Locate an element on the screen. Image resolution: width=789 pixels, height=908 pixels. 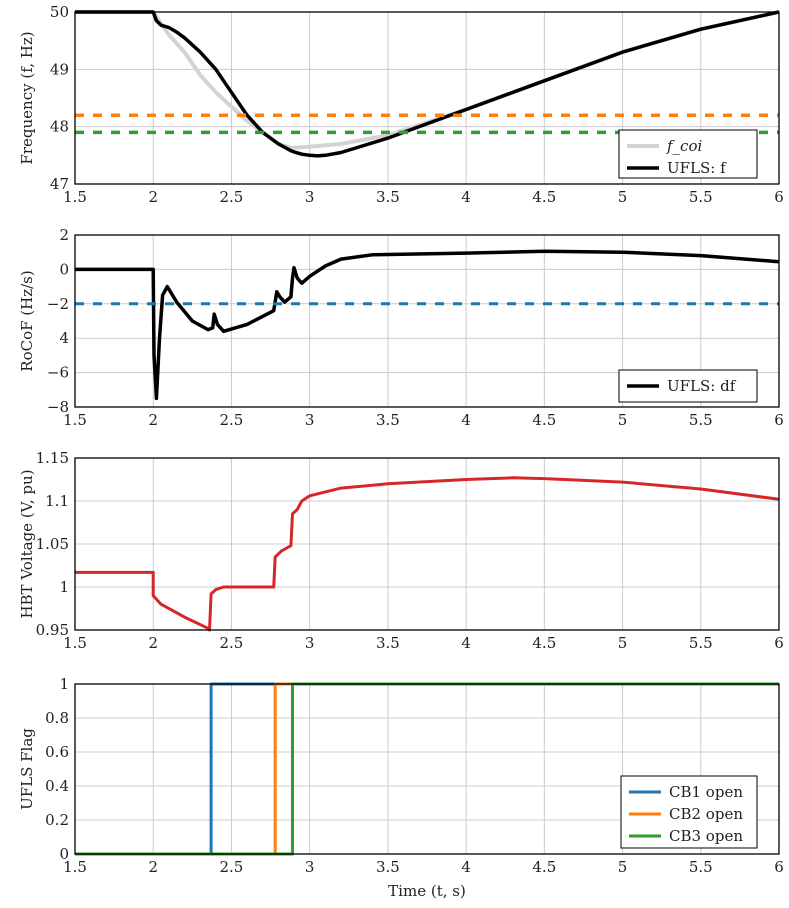
y-tick-label: 49 is located at coordinates (59, 69).